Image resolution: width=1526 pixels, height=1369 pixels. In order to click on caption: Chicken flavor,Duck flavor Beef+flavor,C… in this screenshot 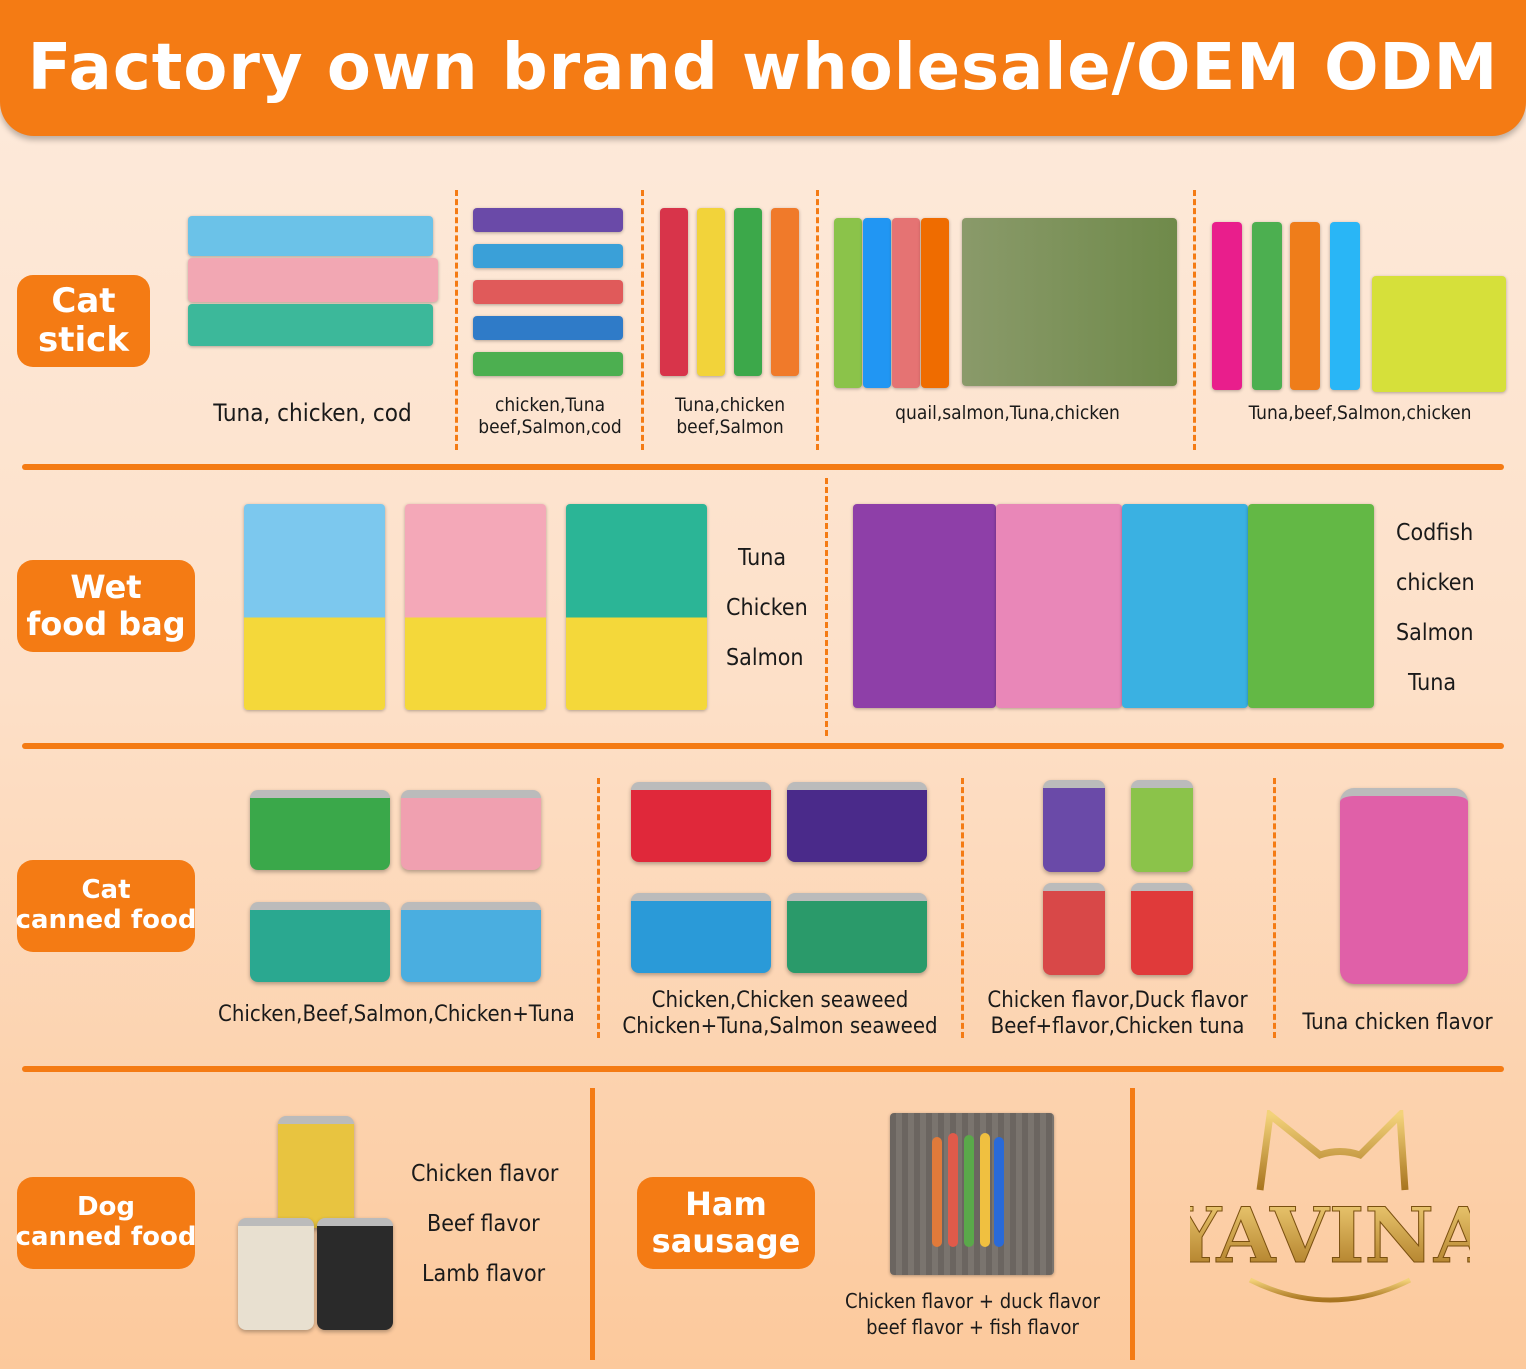, I will do `click(1117, 1013)`.